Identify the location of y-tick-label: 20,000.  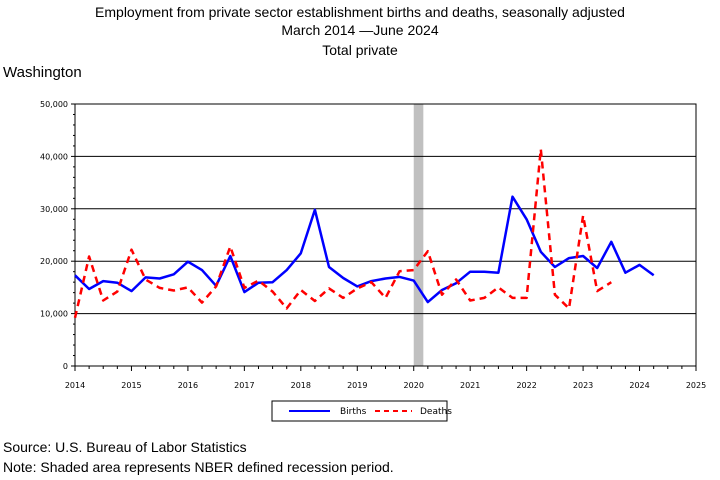
(54, 261).